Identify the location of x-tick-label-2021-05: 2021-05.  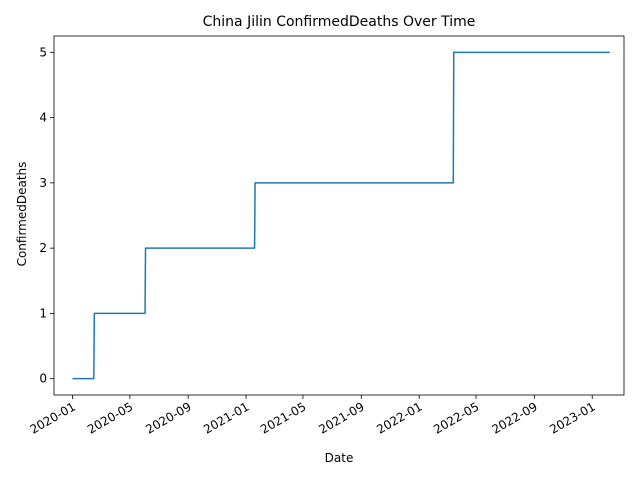
(283, 417).